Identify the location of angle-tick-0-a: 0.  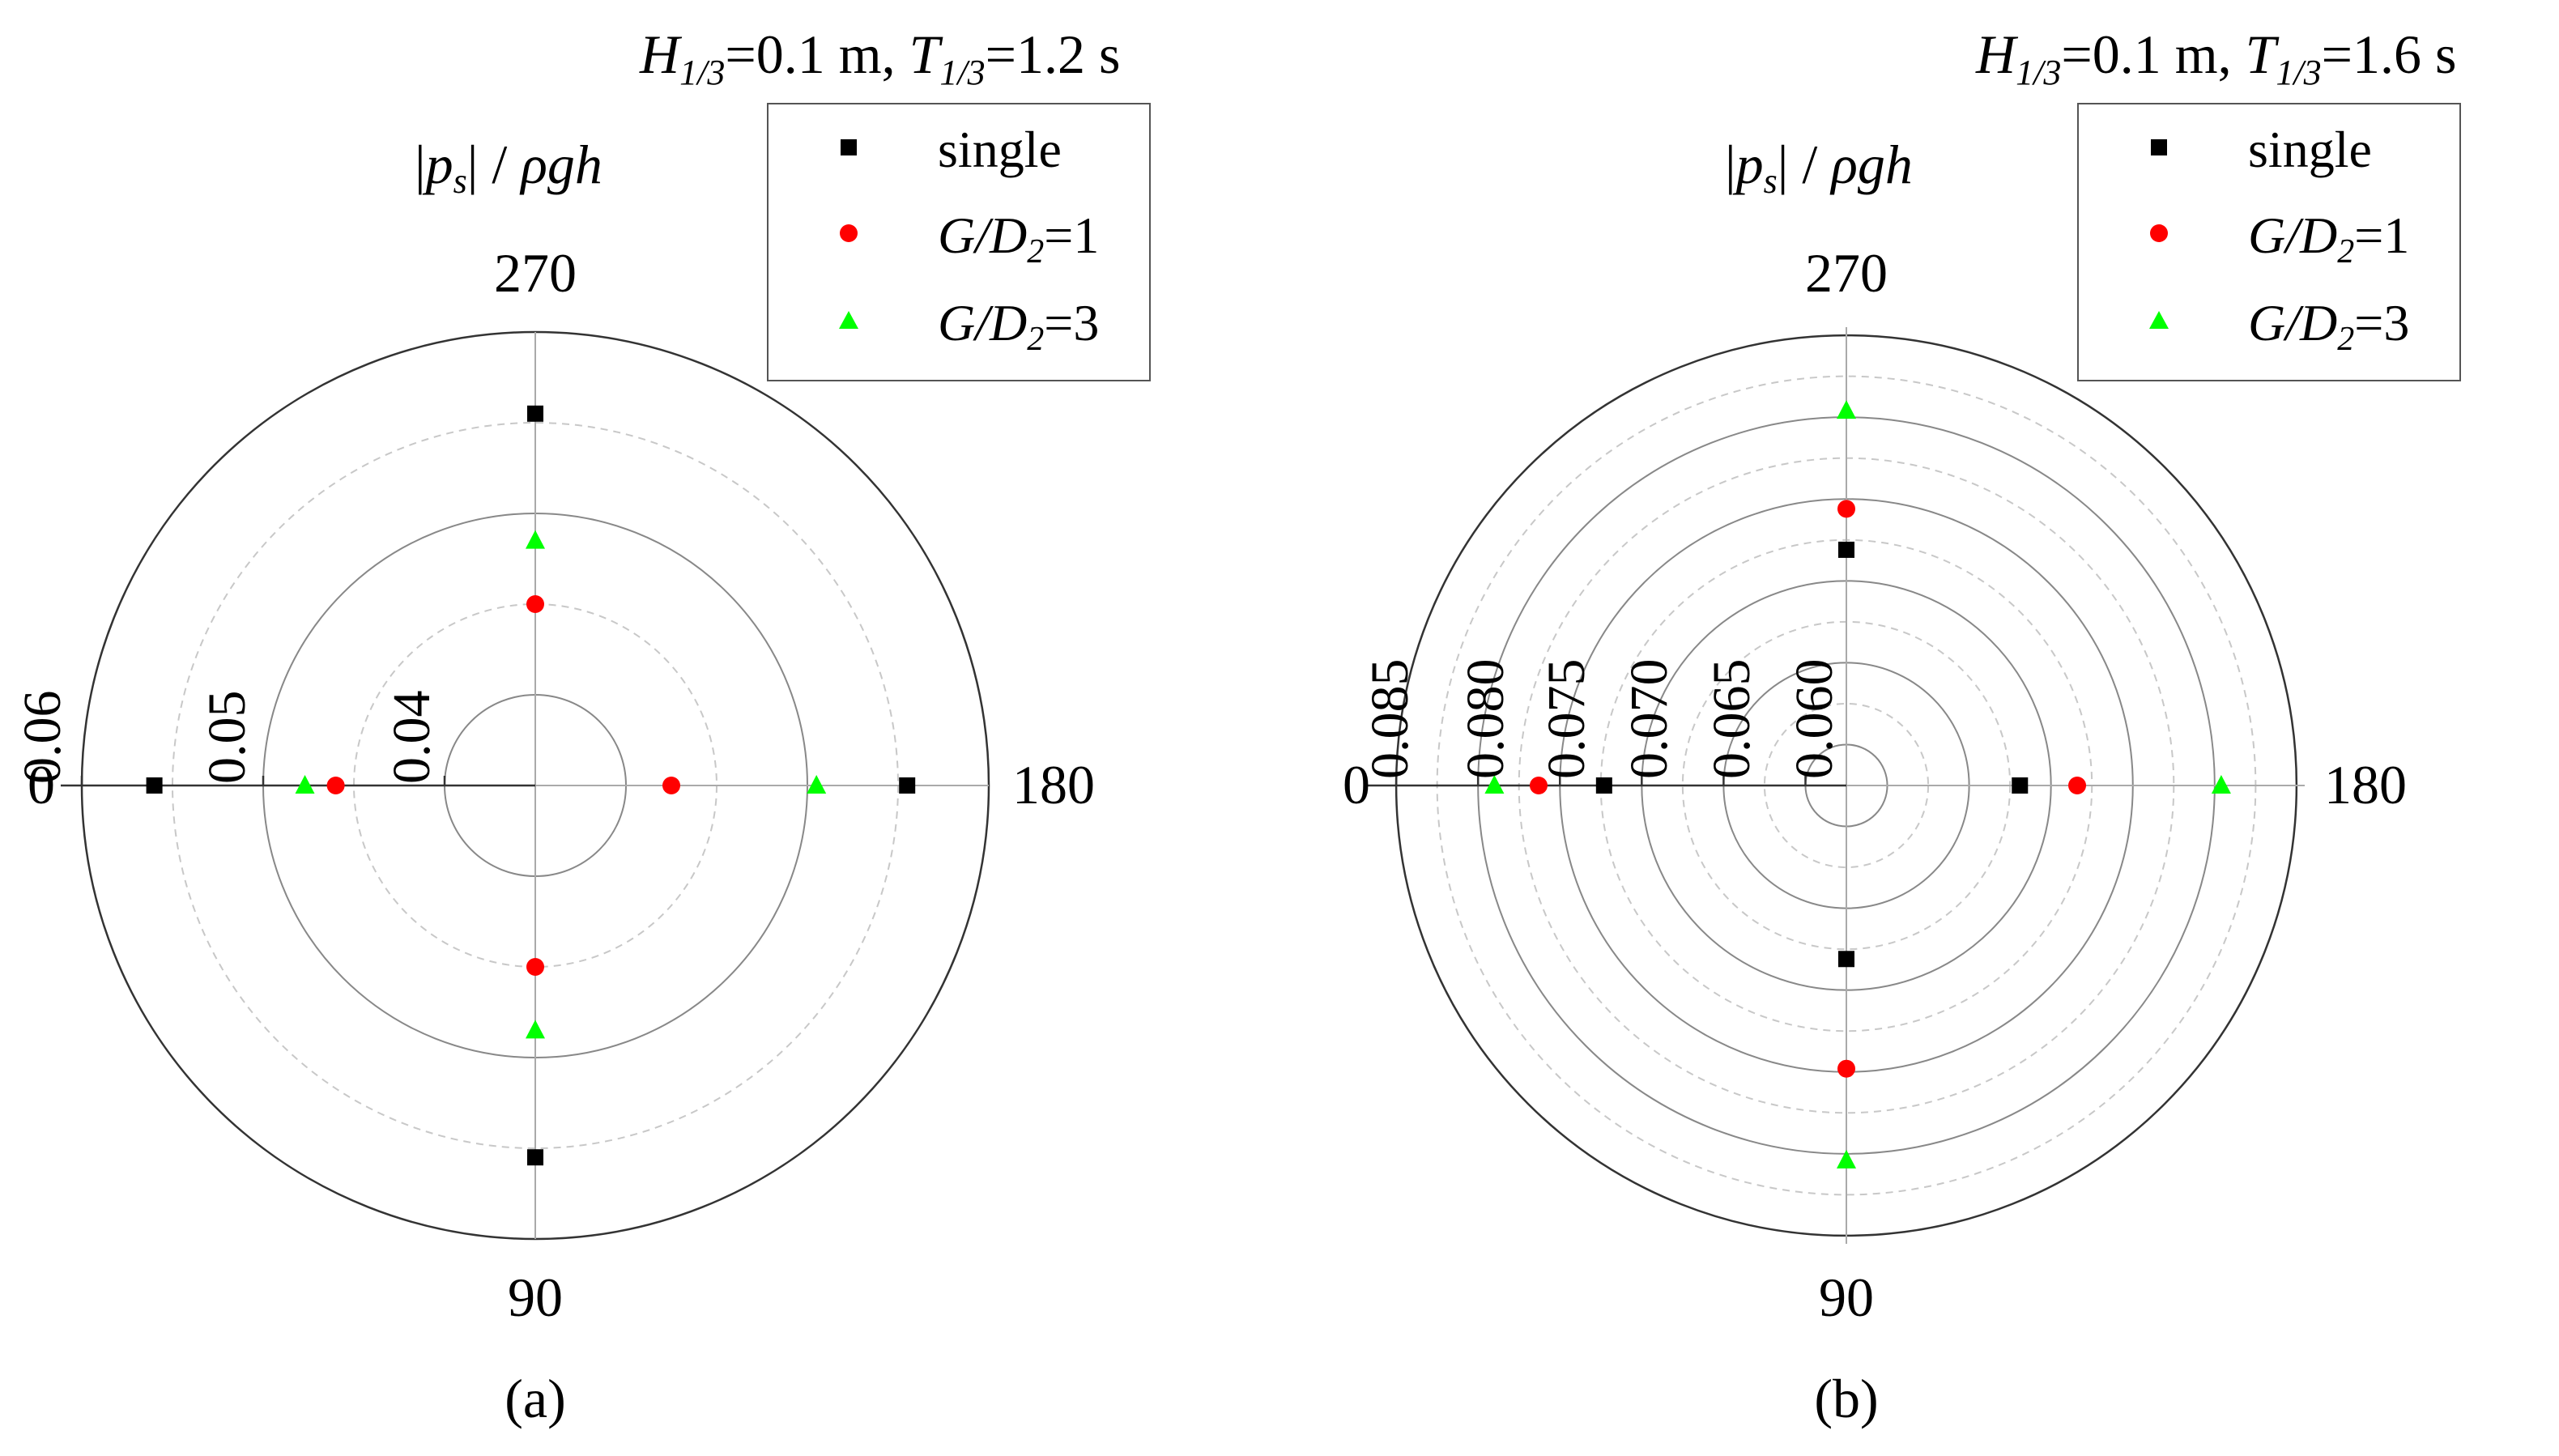
(41, 784).